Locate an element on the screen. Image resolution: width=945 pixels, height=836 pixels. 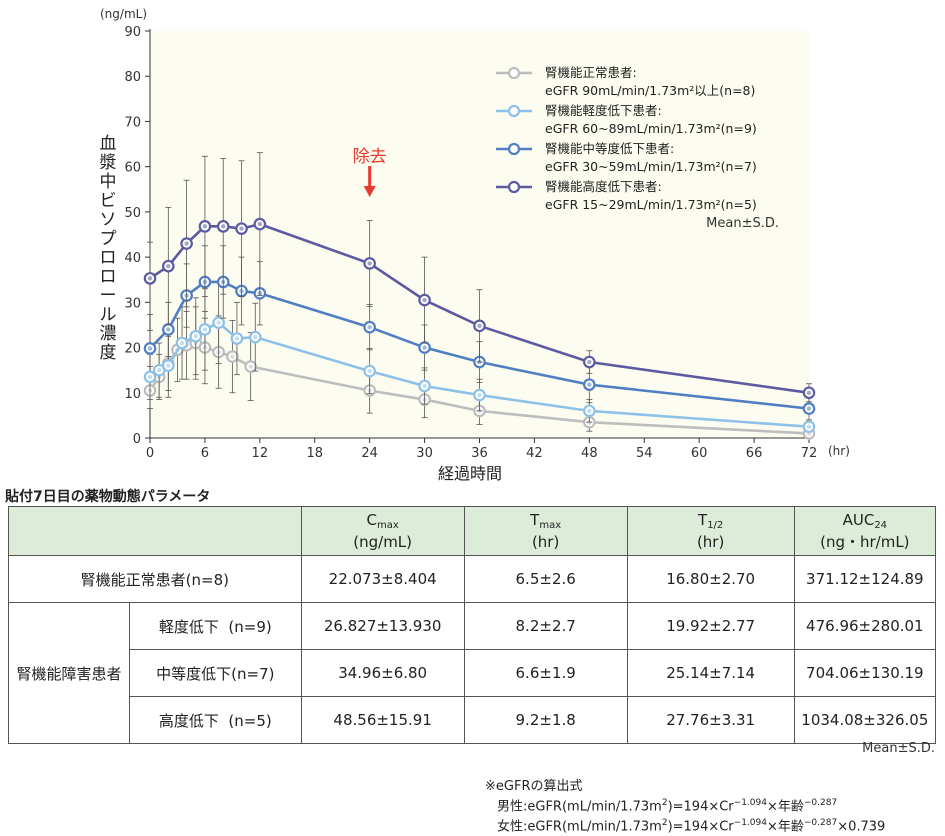
header-thalf: T1/2 (hr) is located at coordinates (710, 531).